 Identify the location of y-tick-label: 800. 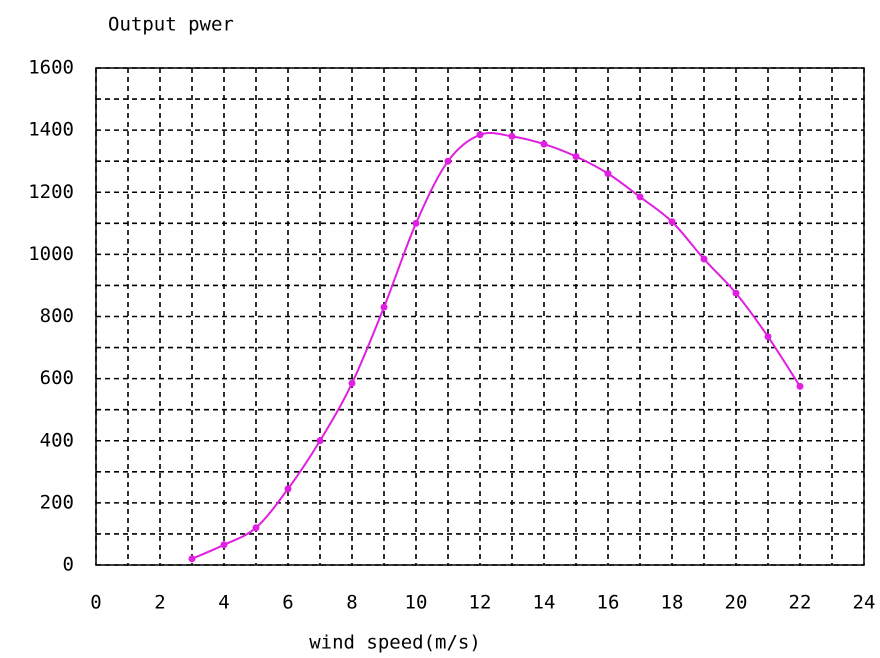
(57, 316).